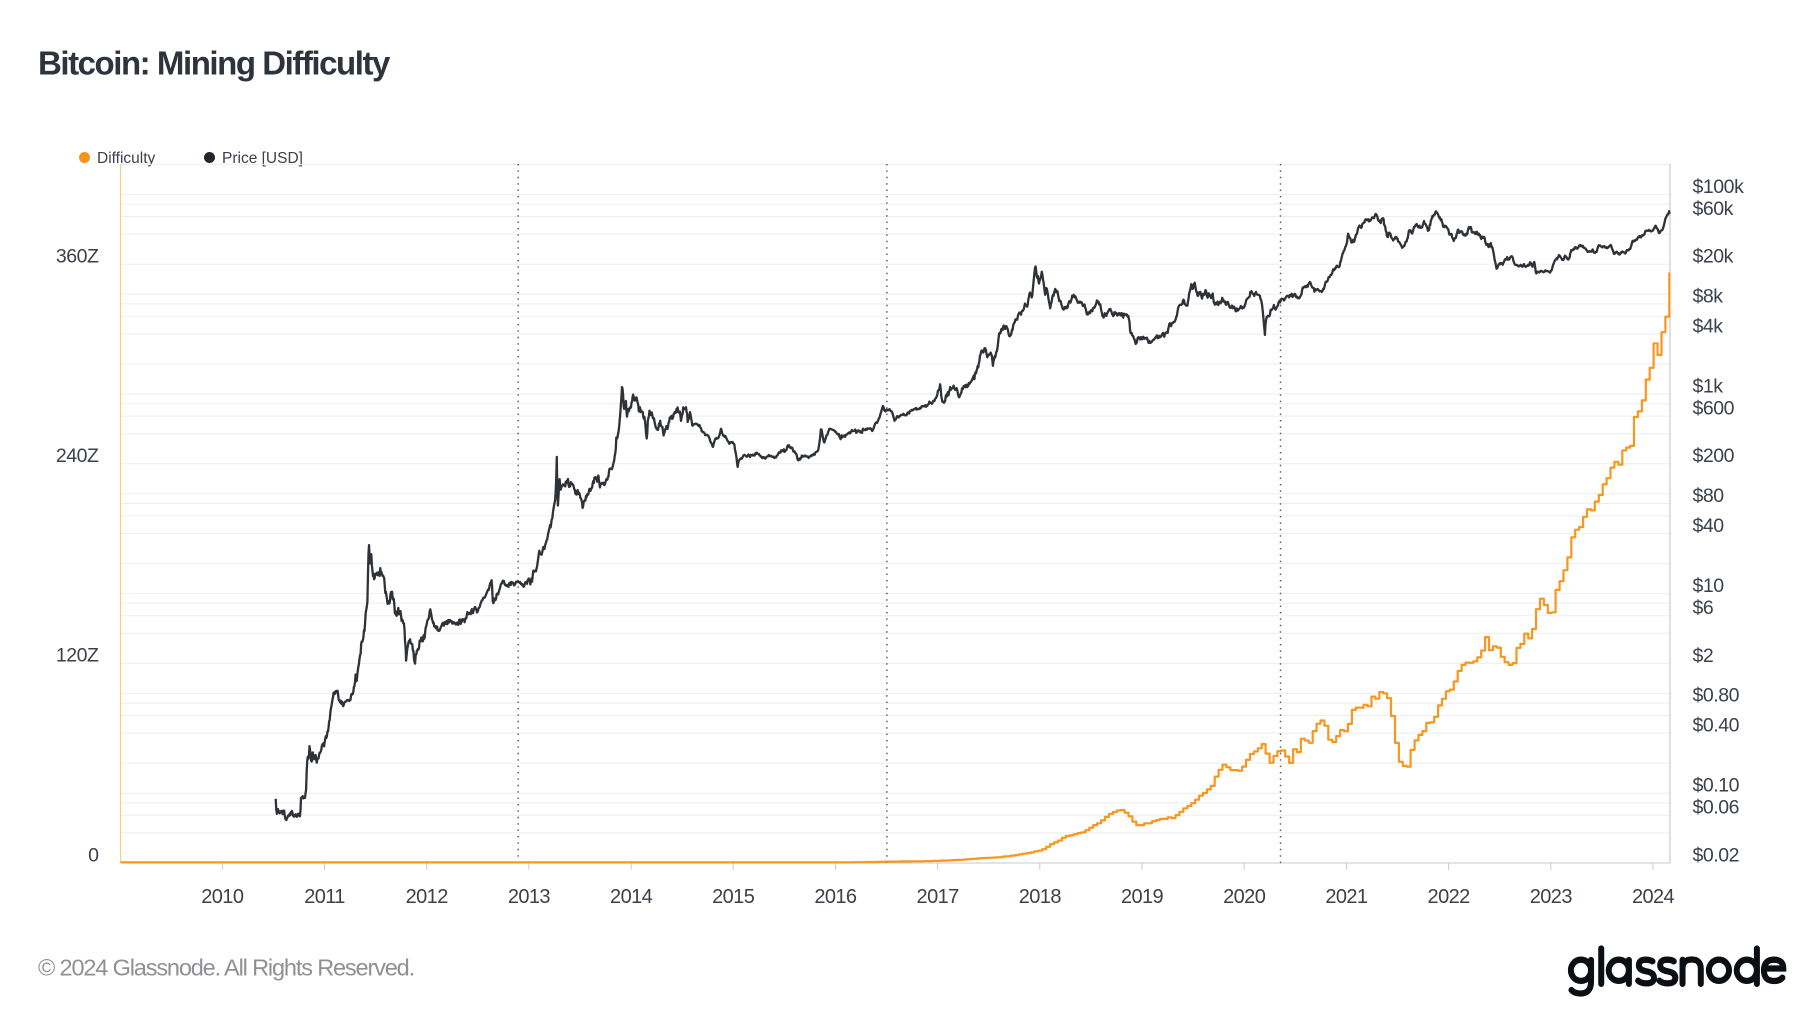 This screenshot has width=1800, height=1013. I want to click on svg-text: 2016, so click(835, 897).